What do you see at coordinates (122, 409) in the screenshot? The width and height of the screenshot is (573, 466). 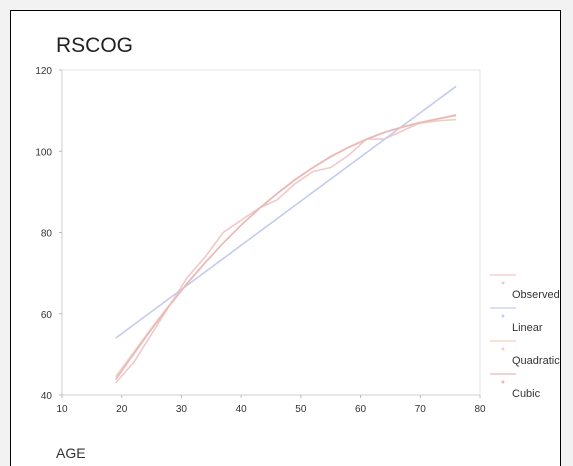 I see `x-tick-label: 20` at bounding box center [122, 409].